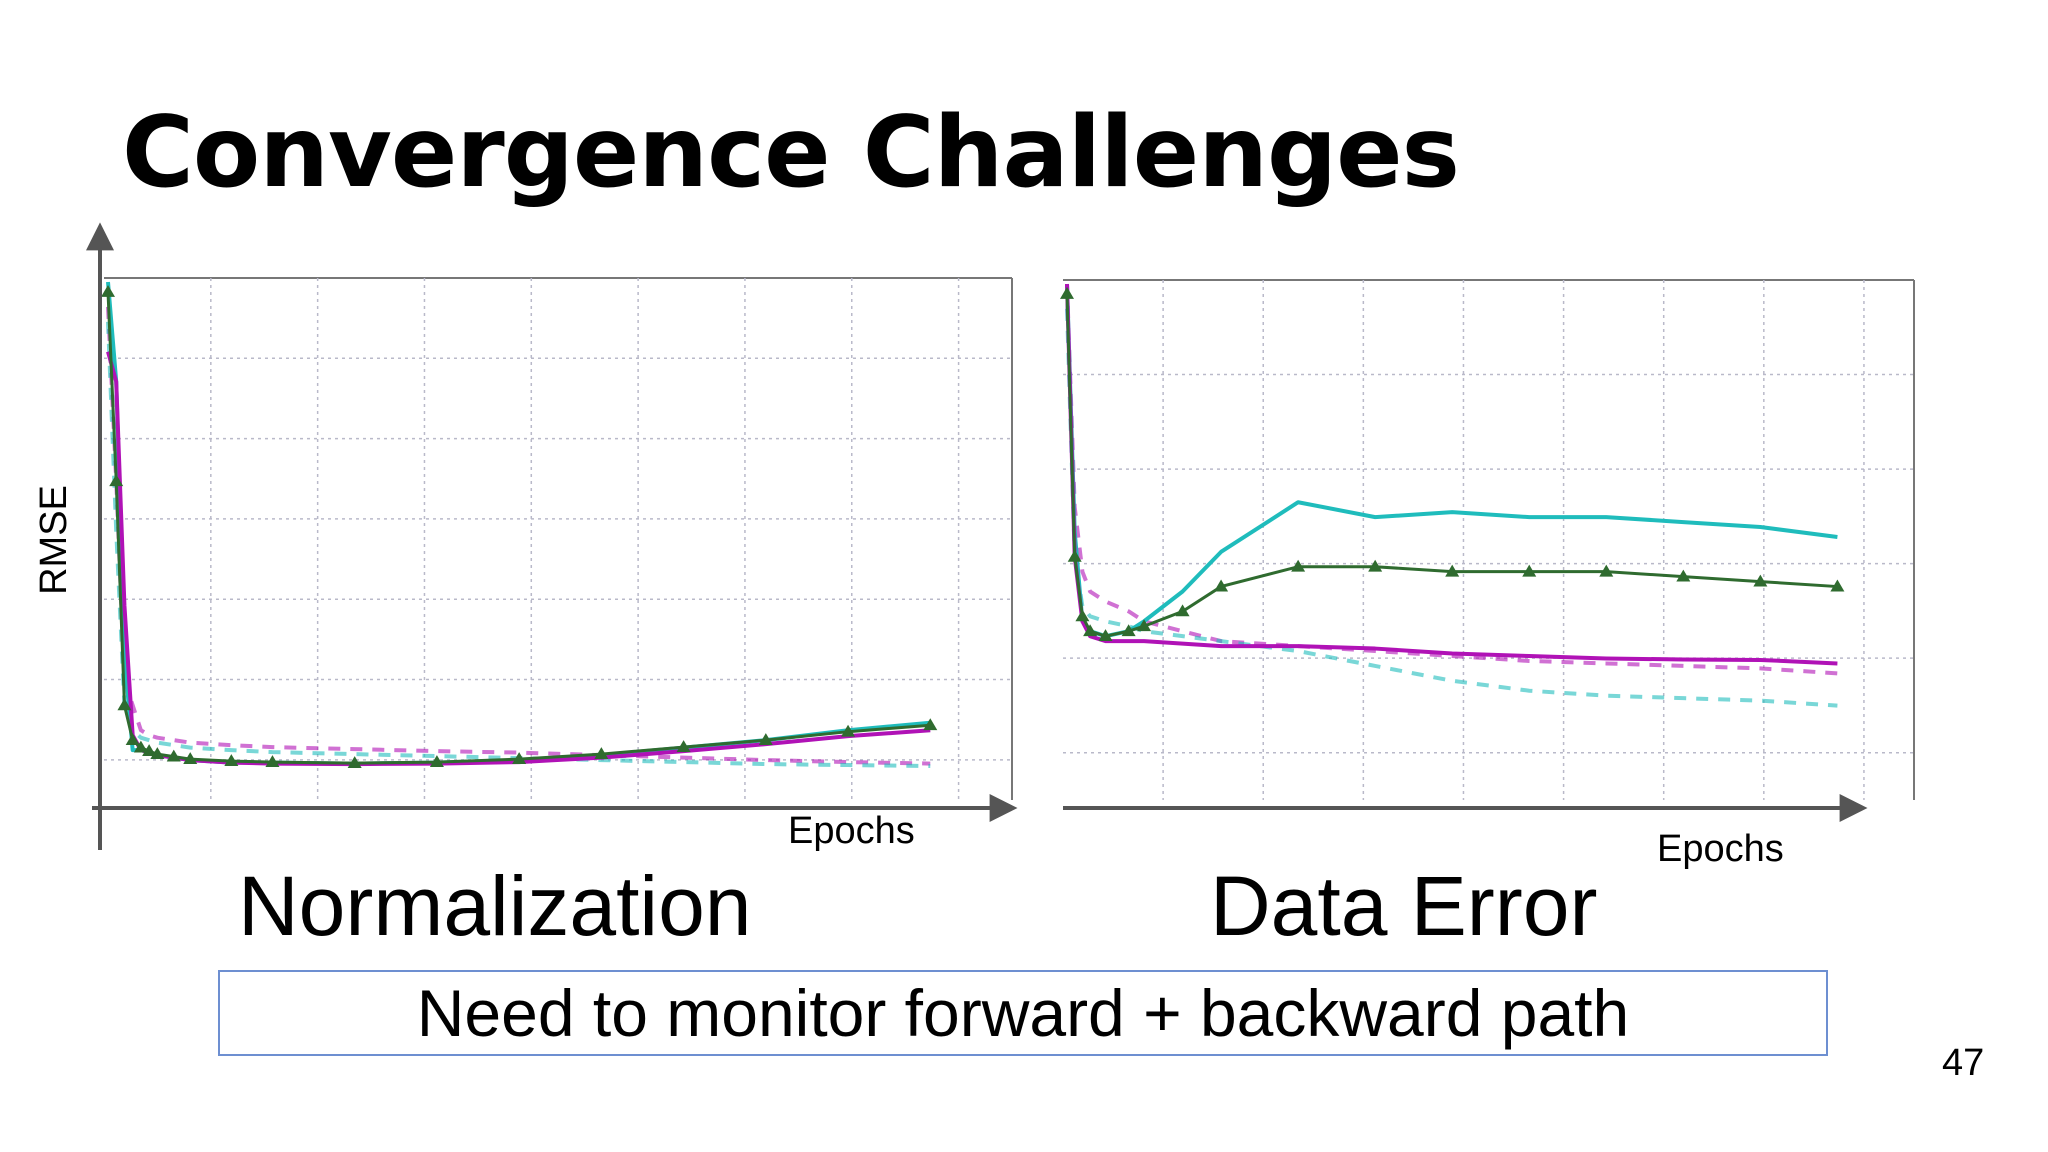 The height and width of the screenshot is (1152, 2048). I want to click on x-axis-label-normalization: Epochs, so click(851, 831).